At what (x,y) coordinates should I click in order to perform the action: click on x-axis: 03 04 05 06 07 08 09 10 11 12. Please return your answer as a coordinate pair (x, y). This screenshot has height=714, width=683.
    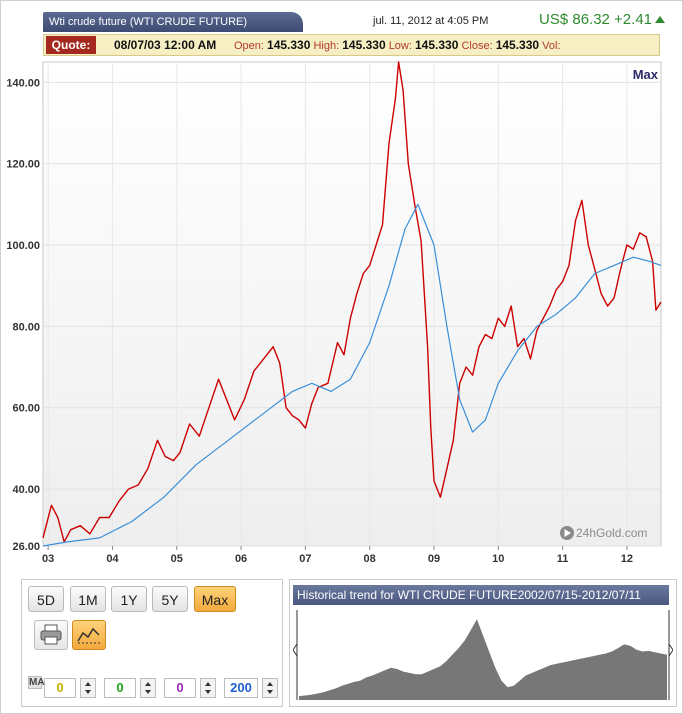
    Looking at the image, I should click on (337, 555).